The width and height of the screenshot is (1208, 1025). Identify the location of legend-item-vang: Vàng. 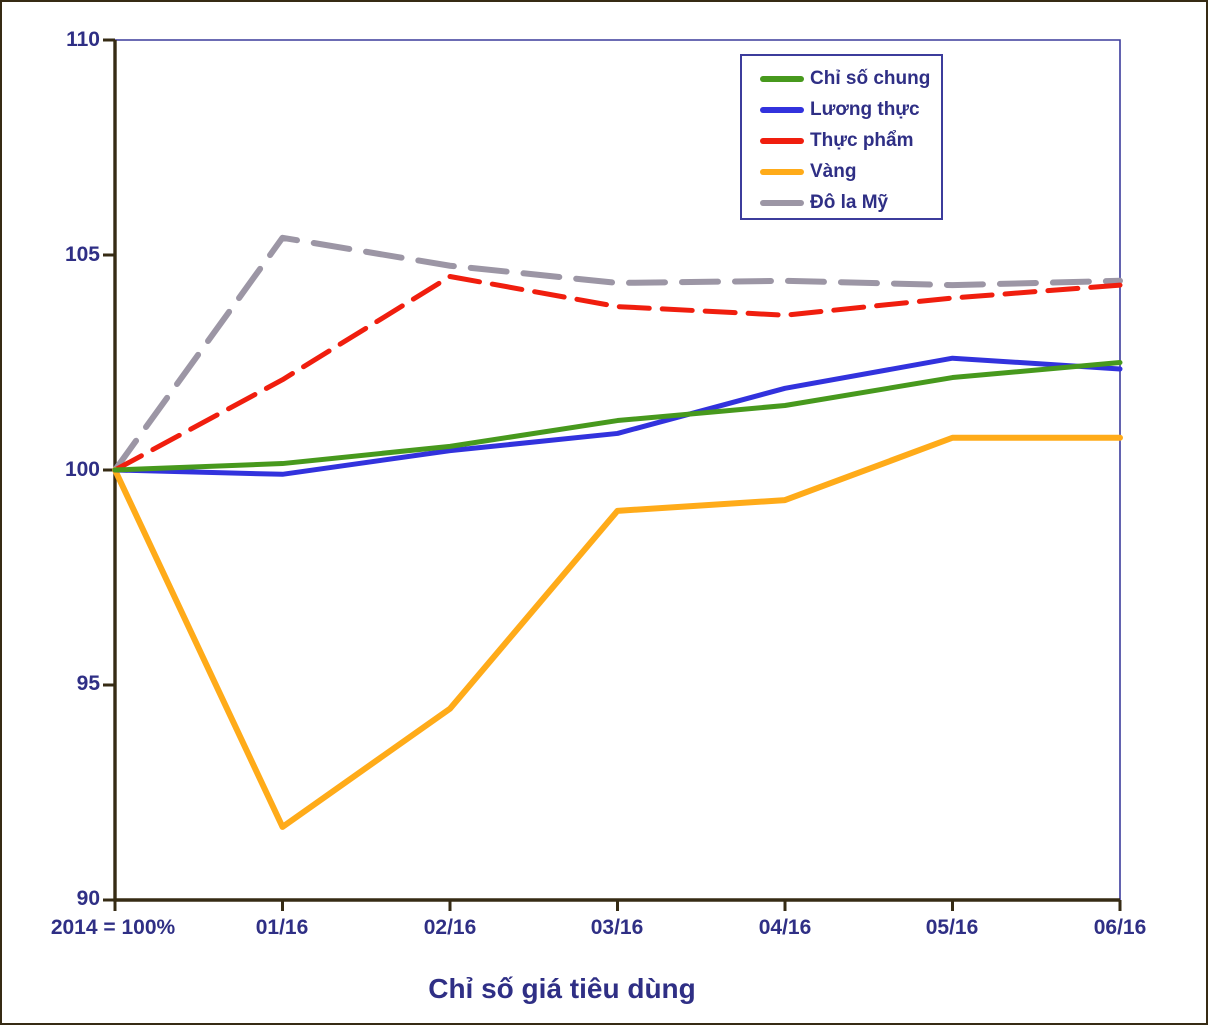
(841, 171).